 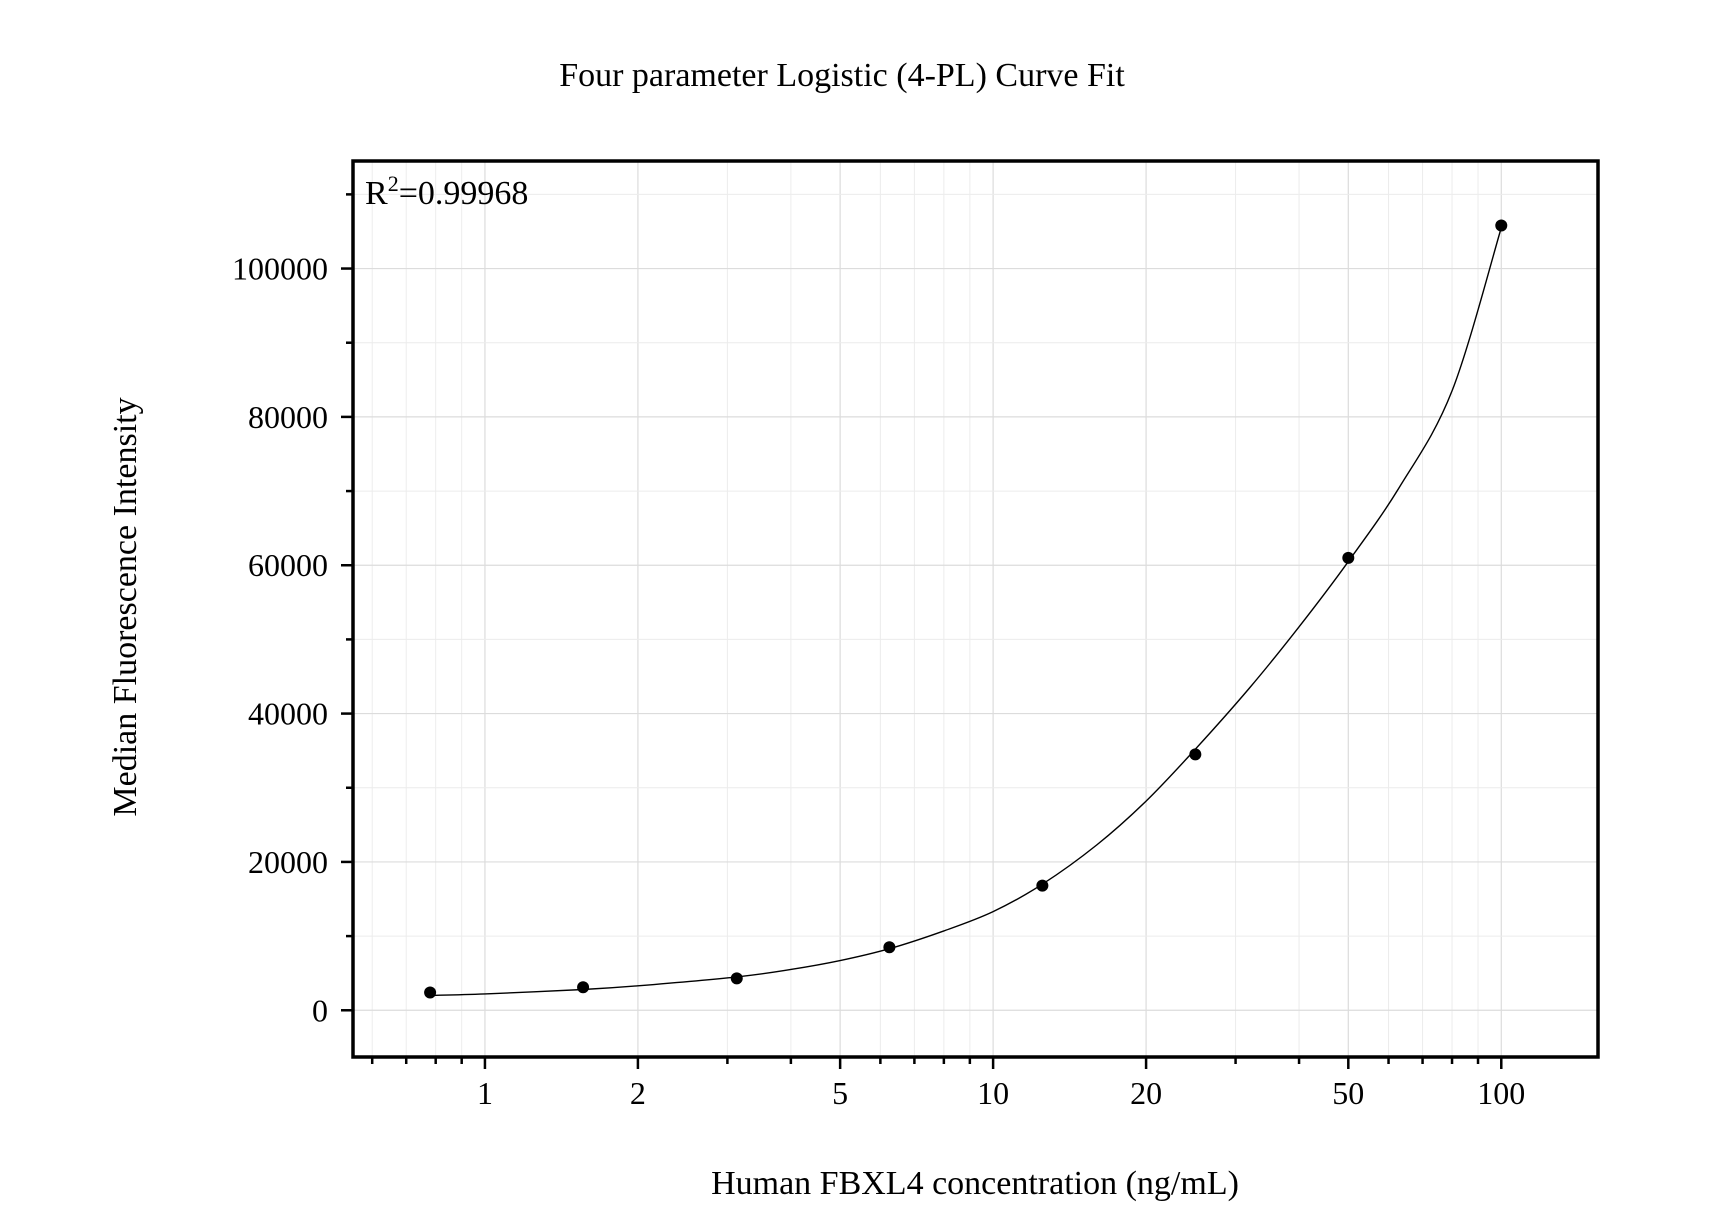 I want to click on r-squared-superscript: 2, so click(x=393, y=183).